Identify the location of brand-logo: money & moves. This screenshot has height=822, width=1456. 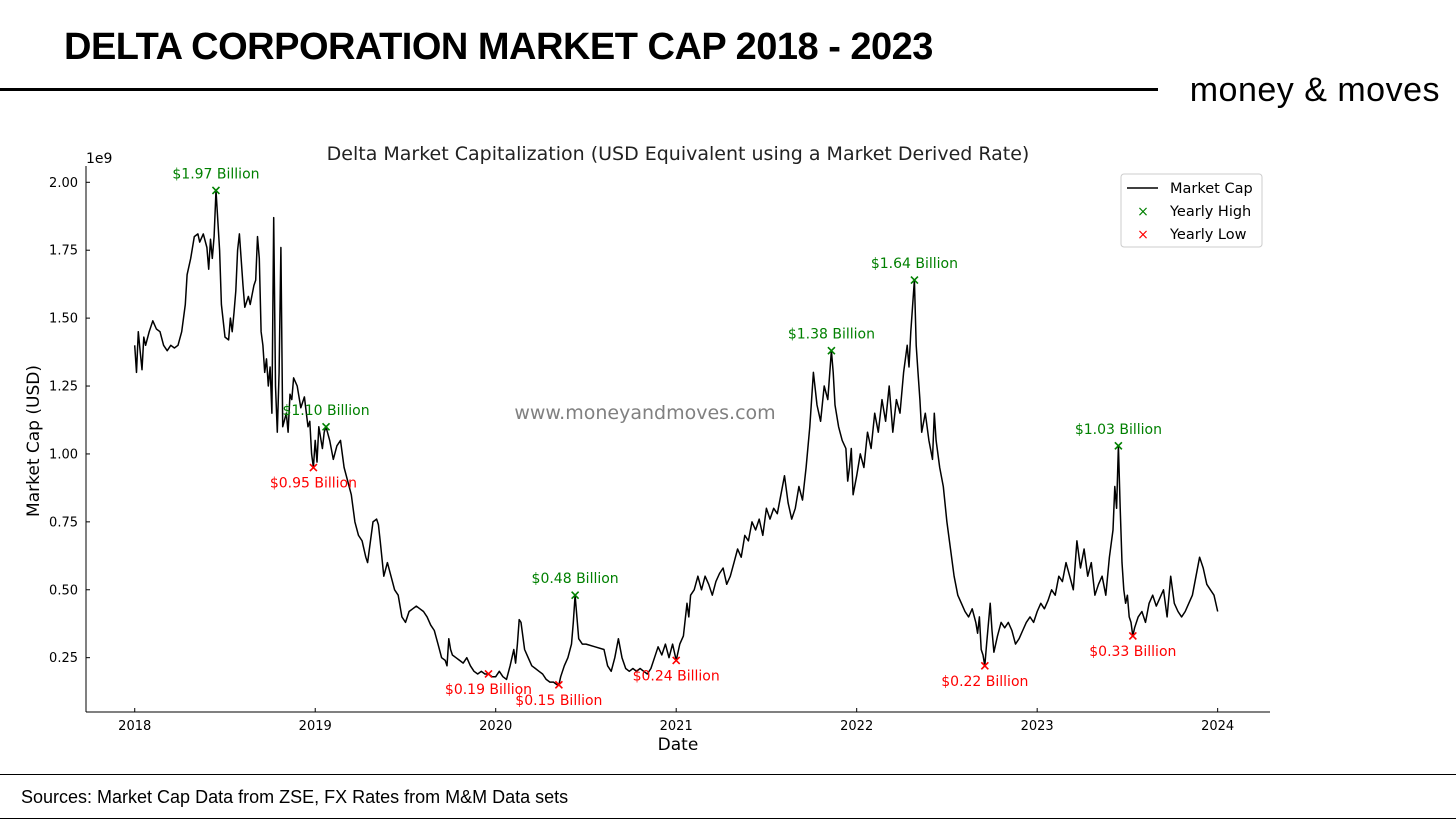
(1314, 90).